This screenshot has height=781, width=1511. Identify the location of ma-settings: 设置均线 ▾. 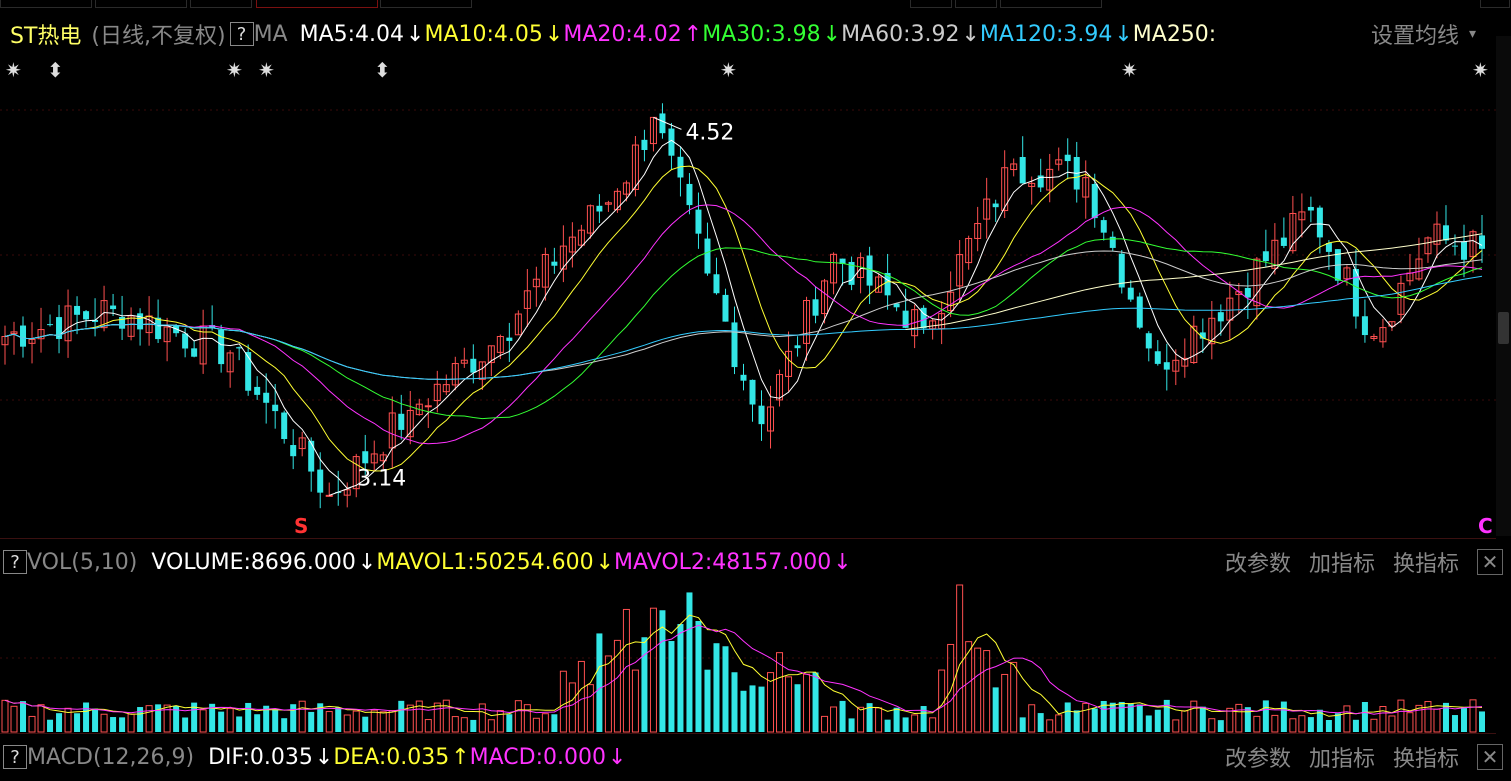
(1412, 34).